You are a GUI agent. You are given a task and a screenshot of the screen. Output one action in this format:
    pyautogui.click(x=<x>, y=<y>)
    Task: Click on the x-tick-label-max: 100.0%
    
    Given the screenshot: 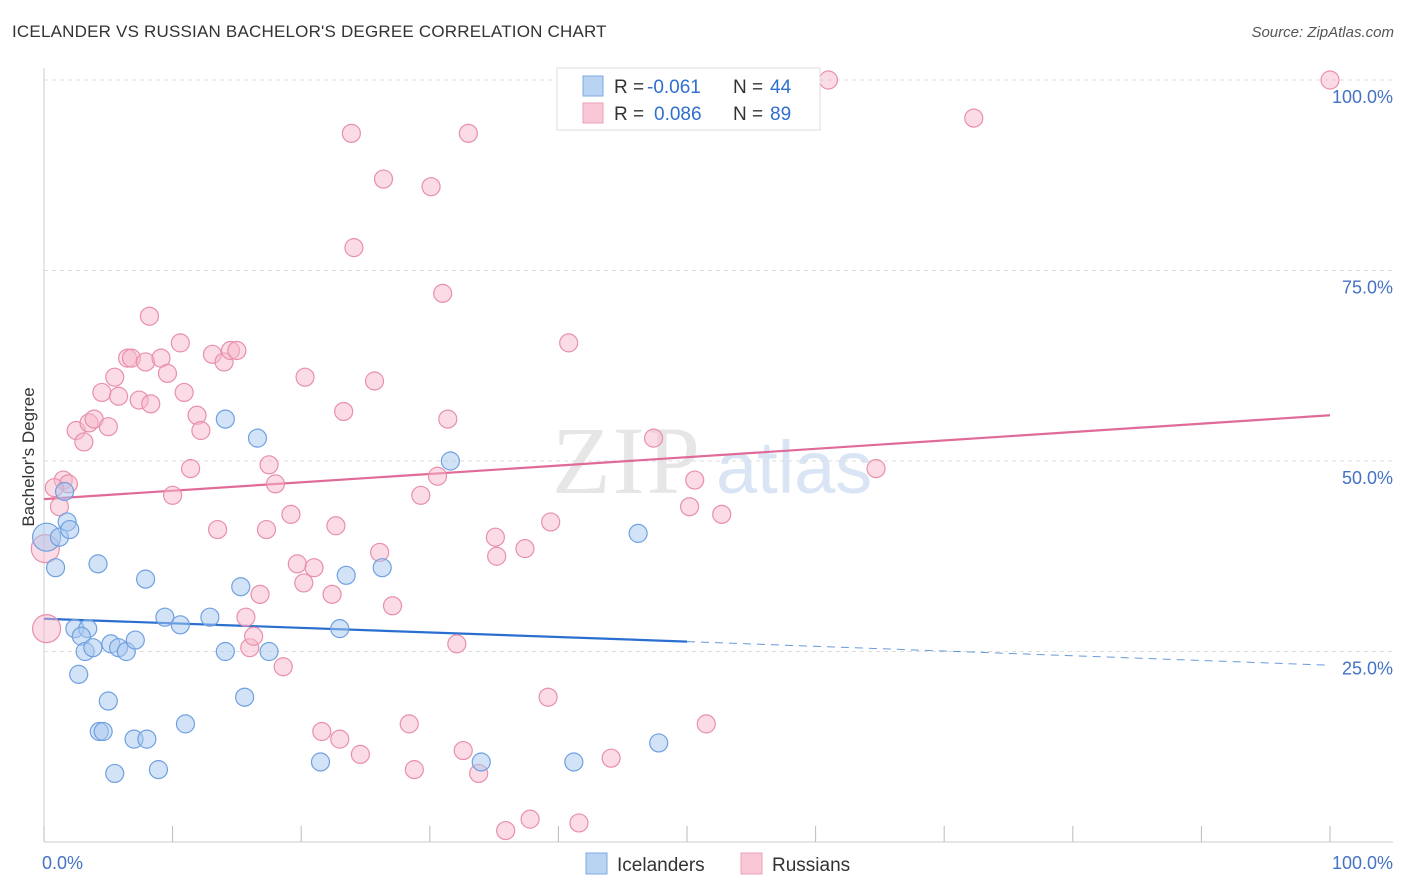 What is the action you would take?
    pyautogui.click(x=1362, y=863)
    